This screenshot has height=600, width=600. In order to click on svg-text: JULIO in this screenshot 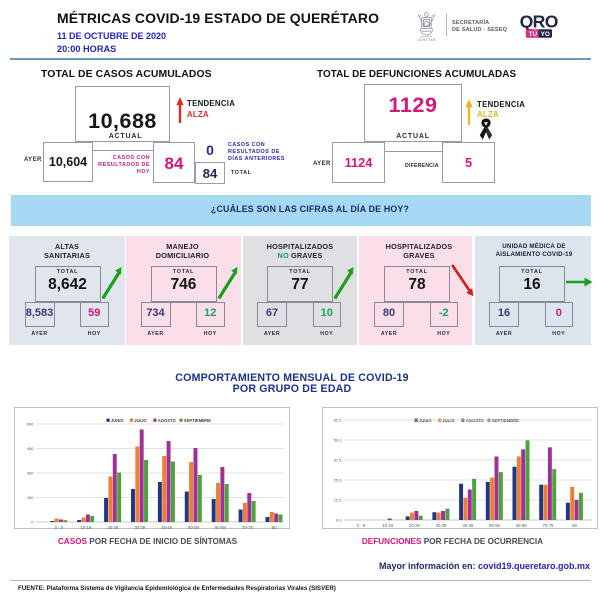, I will do `click(140, 420)`.